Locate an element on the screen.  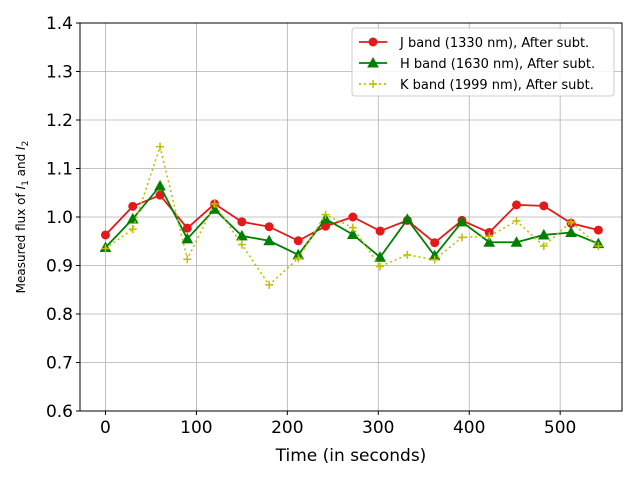
legend-label: J band (1330 nm), After subt. is located at coordinates (494, 43).